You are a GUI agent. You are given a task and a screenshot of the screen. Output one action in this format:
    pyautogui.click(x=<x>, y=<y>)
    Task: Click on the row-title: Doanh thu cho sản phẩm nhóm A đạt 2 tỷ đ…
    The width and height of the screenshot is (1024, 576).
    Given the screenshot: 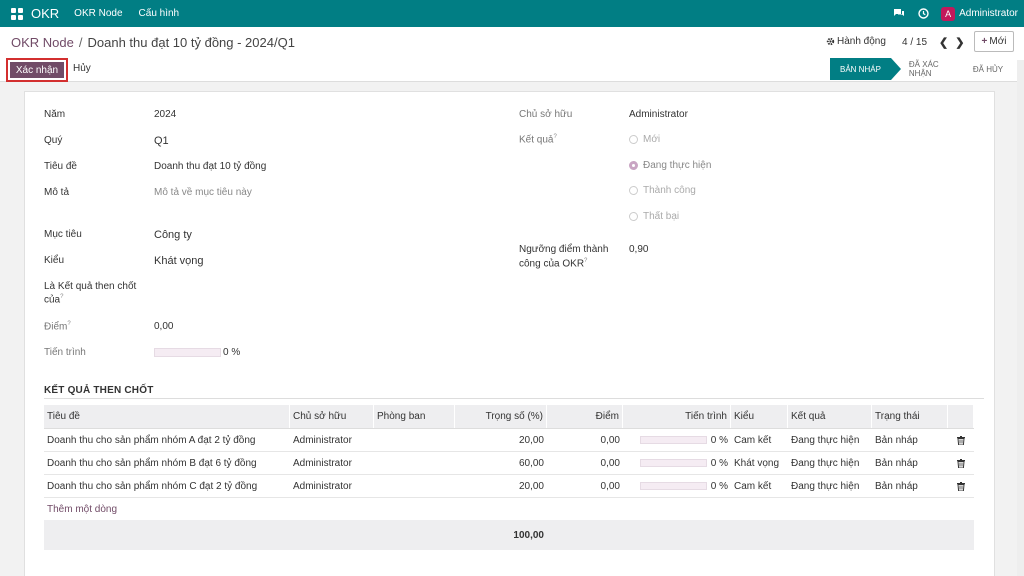 What is the action you would take?
    pyautogui.click(x=151, y=440)
    